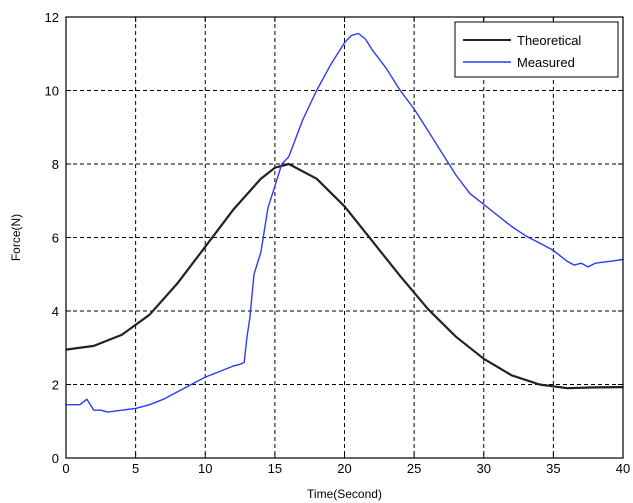 The height and width of the screenshot is (503, 633). Describe the element at coordinates (205, 468) in the screenshot. I see `x-tick-label: 10` at that location.